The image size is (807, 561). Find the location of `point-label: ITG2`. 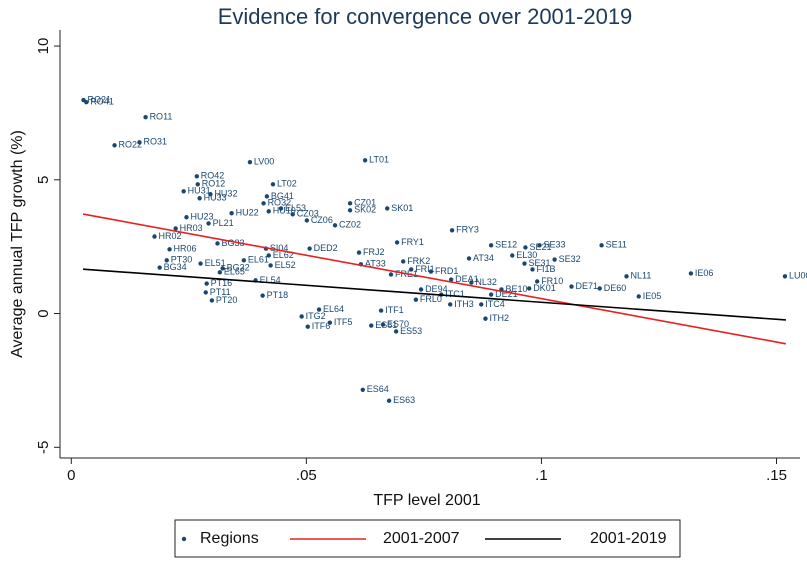

point-label: ITG2 is located at coordinates (316, 316).